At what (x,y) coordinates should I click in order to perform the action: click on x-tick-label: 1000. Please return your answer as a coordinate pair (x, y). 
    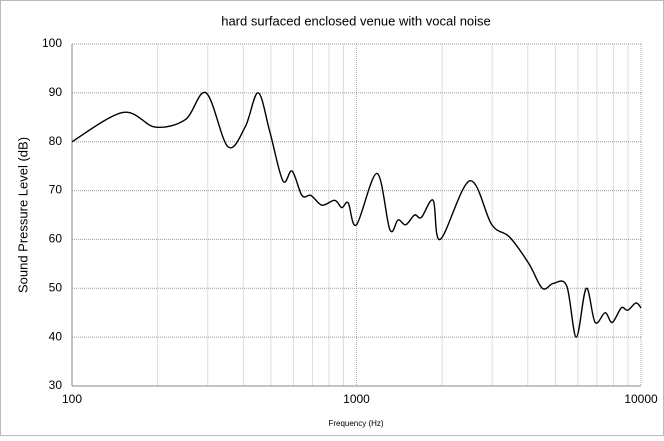
    Looking at the image, I should click on (356, 399).